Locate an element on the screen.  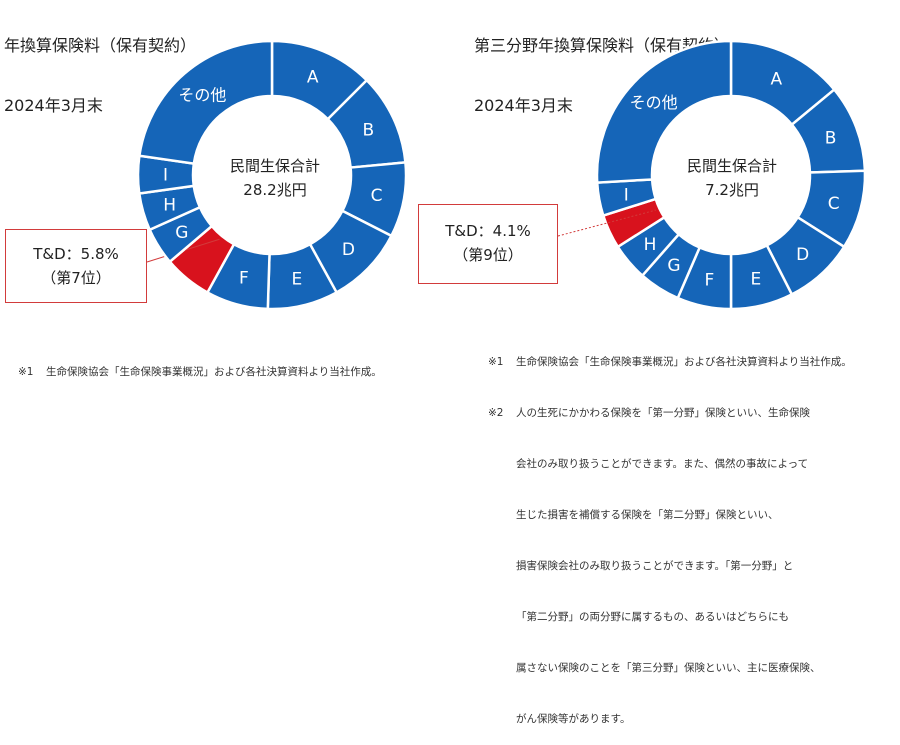
left-donut-chart: A B C D E F GHI その他 is located at coordinates (272, 175).